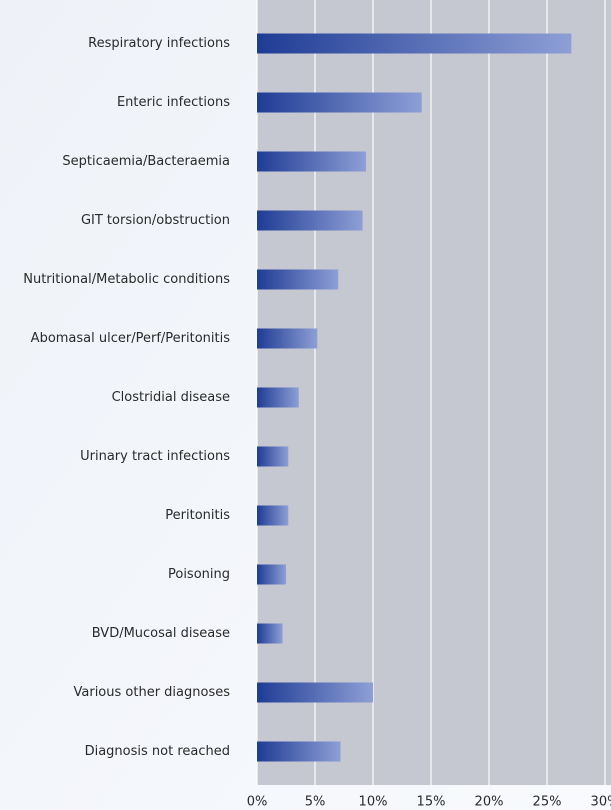 This screenshot has height=810, width=611. What do you see at coordinates (373, 802) in the screenshot?
I see `x-tick-label: 10%` at bounding box center [373, 802].